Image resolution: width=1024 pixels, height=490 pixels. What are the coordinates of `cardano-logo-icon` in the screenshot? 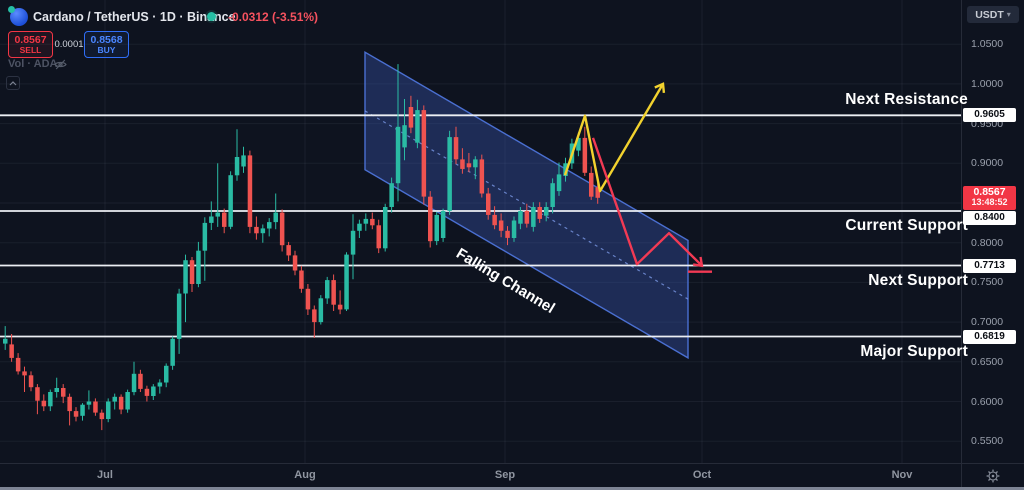 It's located at (18, 16).